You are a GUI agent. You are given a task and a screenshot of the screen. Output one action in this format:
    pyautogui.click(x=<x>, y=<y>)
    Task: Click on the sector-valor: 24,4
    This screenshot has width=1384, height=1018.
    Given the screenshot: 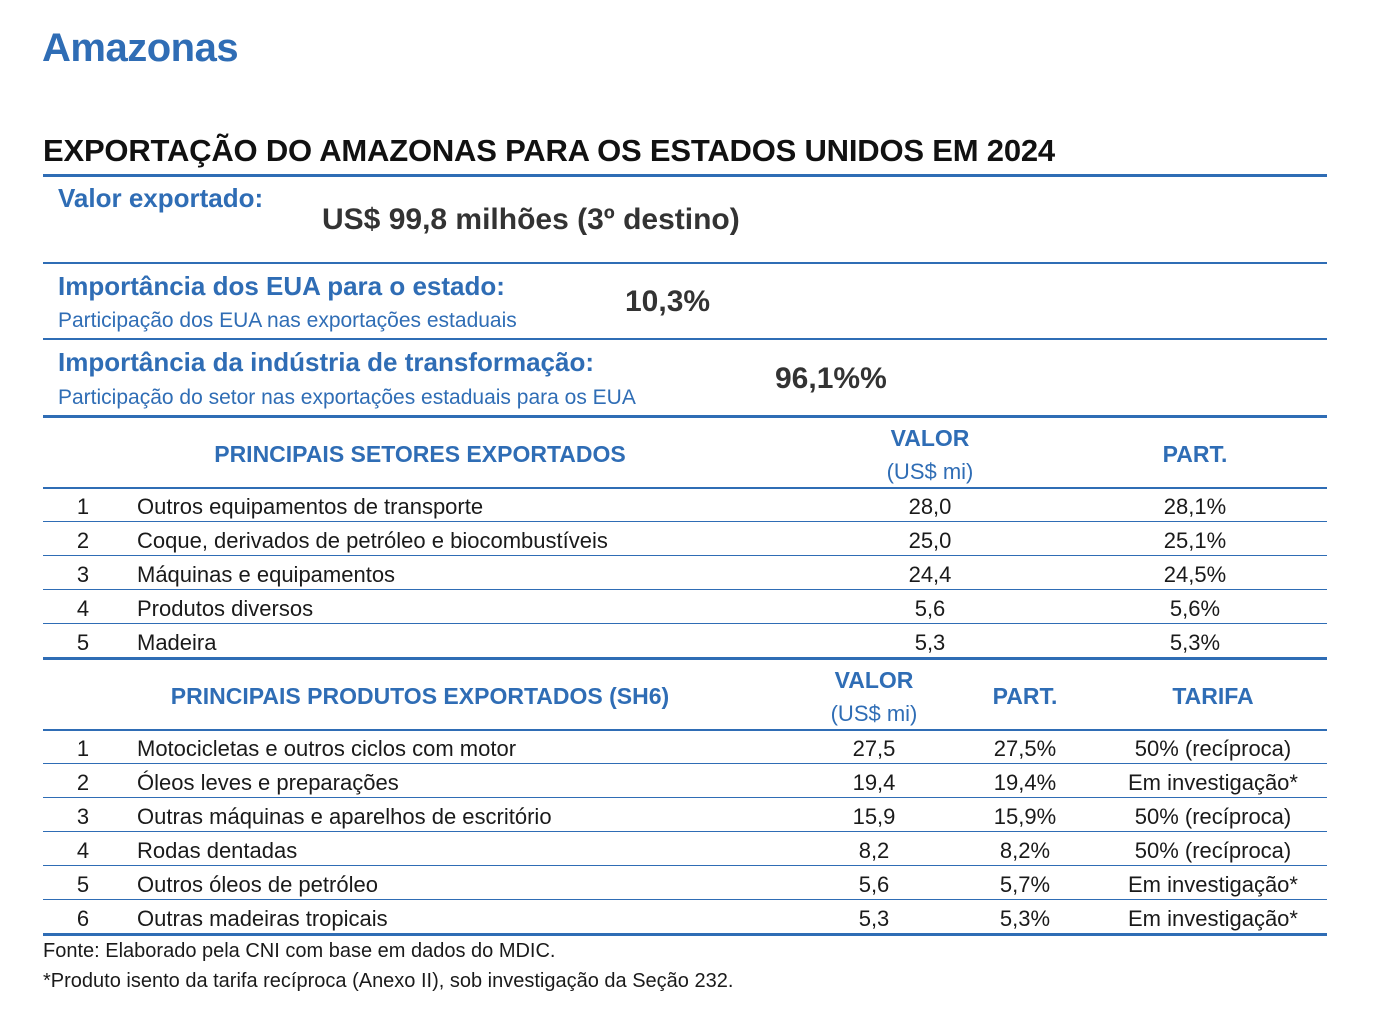 What is the action you would take?
    pyautogui.click(x=930, y=574)
    